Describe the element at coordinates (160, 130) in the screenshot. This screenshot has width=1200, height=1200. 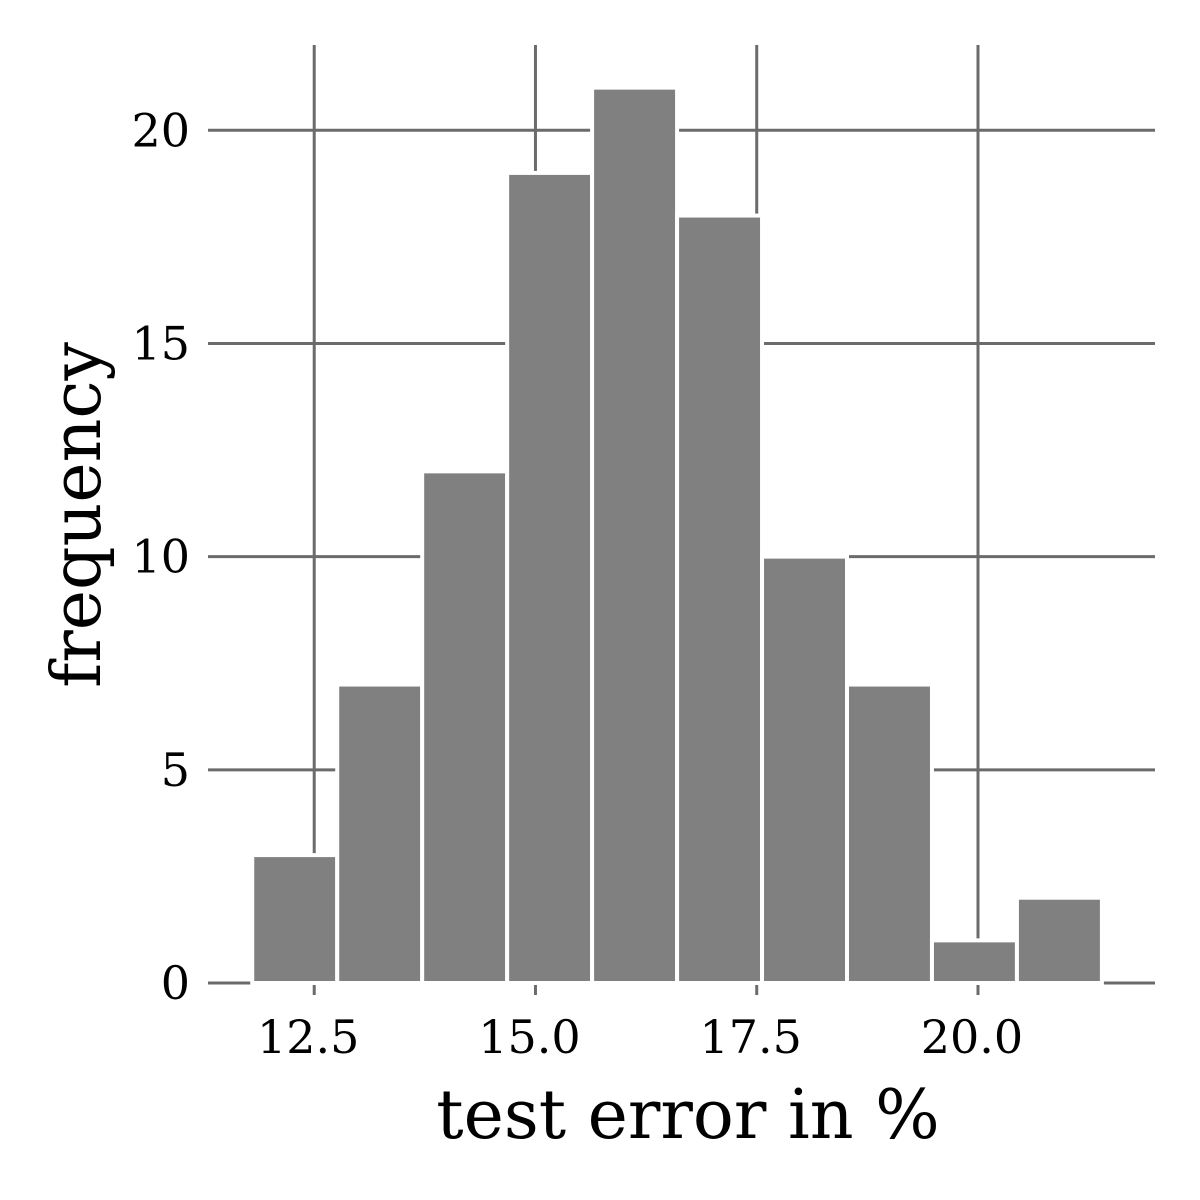
I see `y-tick-label: 20` at that location.